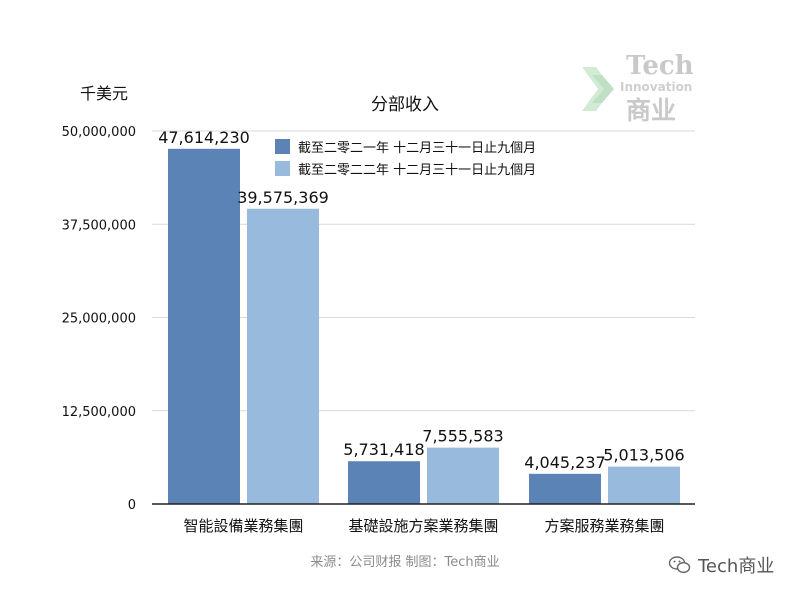 The height and width of the screenshot is (600, 810). Describe the element at coordinates (99, 319) in the screenshot. I see `y-tick-label: 25,000,000` at that location.